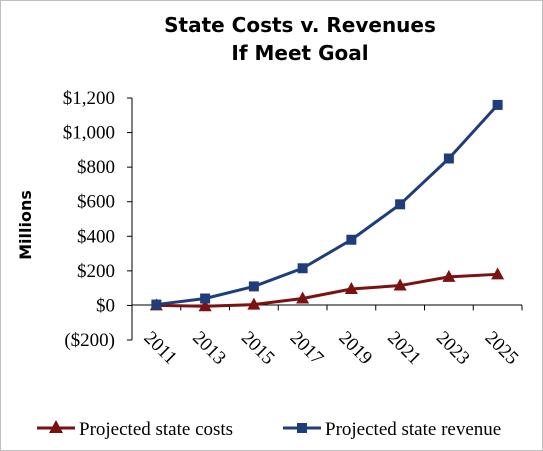 This screenshot has width=543, height=451. I want to click on y-tick-label: $1,200, so click(89, 98).